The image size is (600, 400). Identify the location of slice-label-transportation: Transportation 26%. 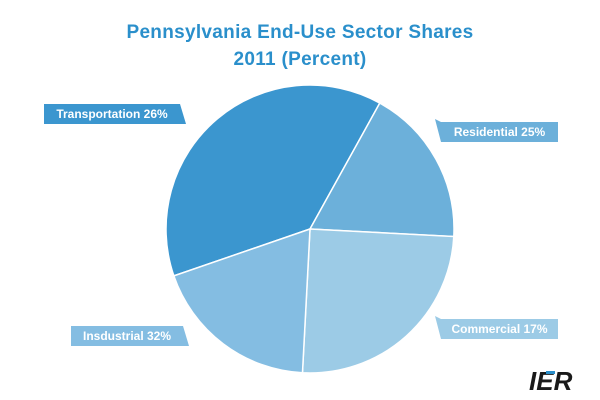
(115, 114).